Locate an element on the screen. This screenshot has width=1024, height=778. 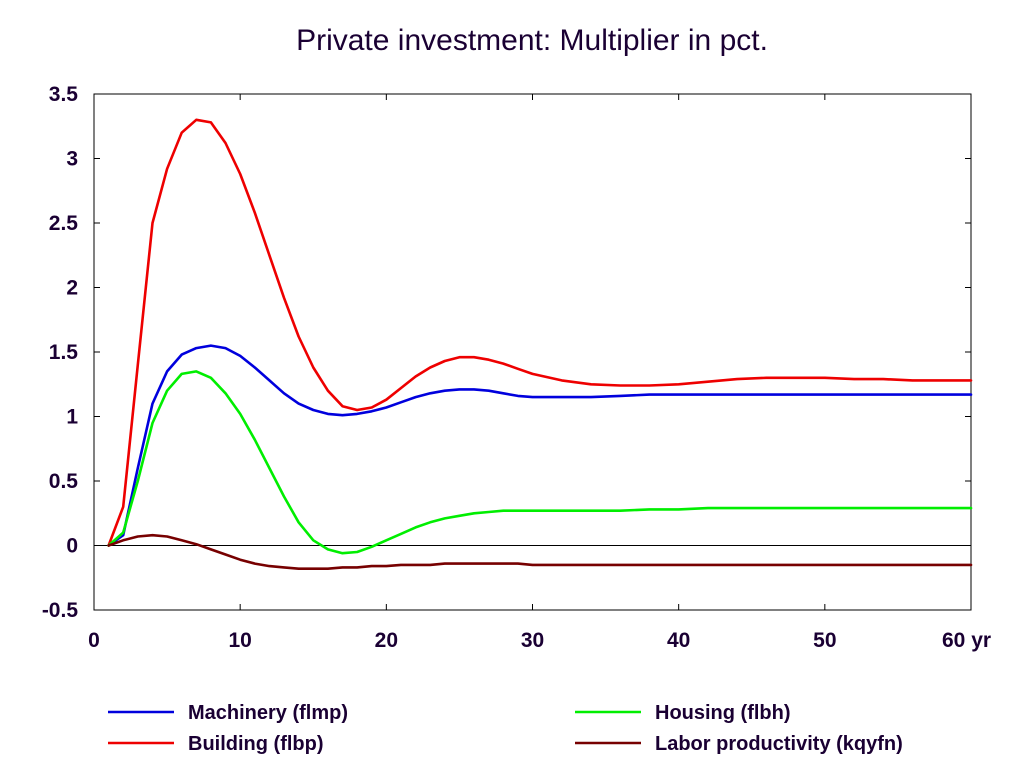
y-tick-label: 0.5 is located at coordinates (64, 481).